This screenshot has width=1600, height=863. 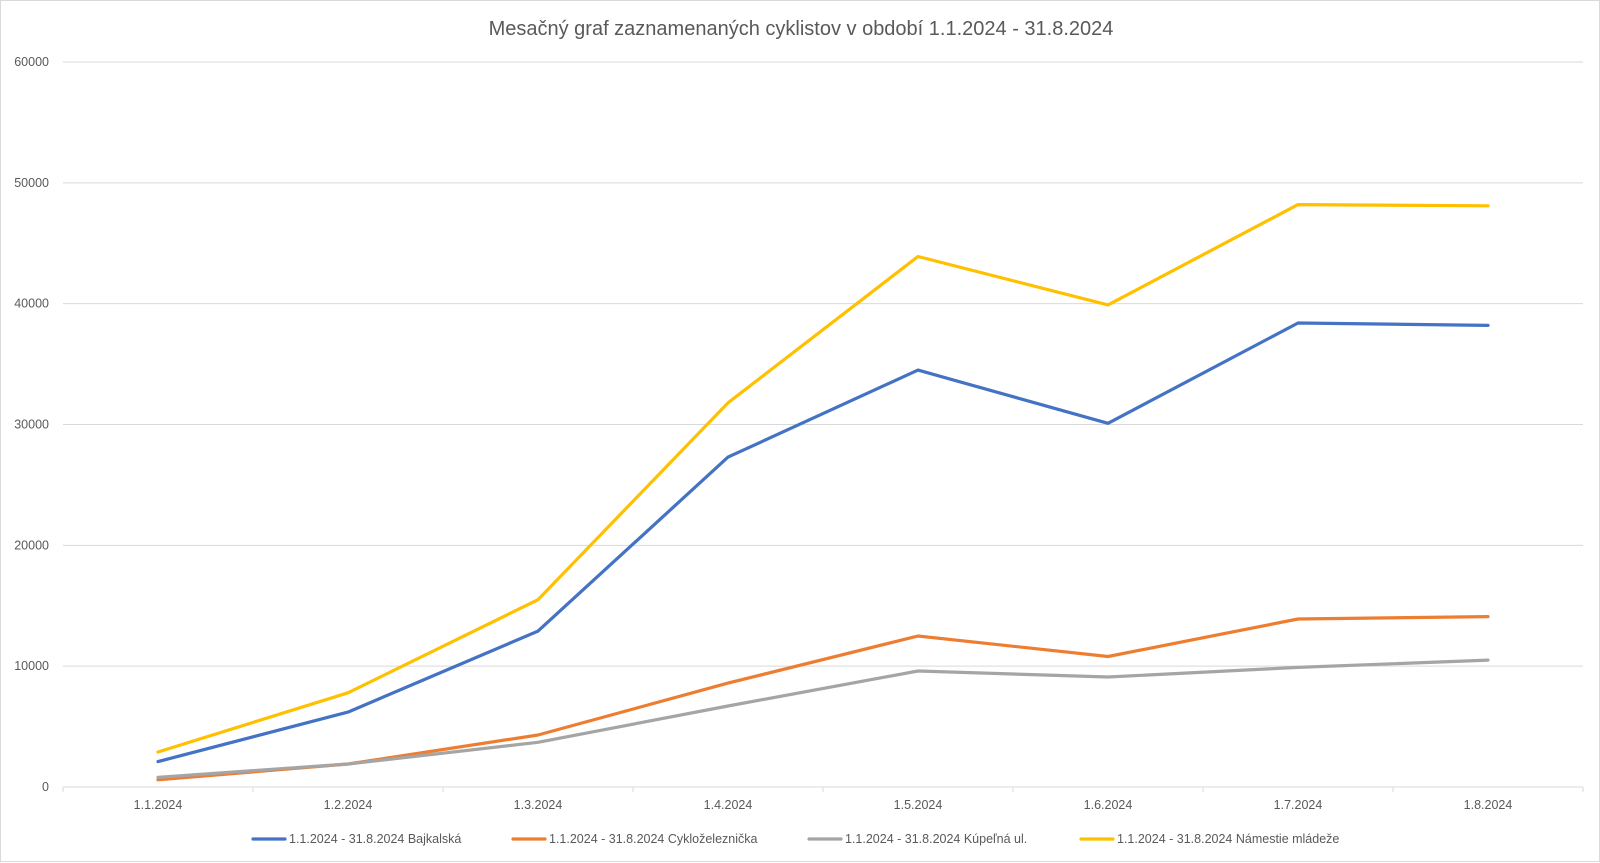 I want to click on legend-label: 1.1.2024 - 31.8.2024 Námestie mládeže, so click(x=1228, y=839).